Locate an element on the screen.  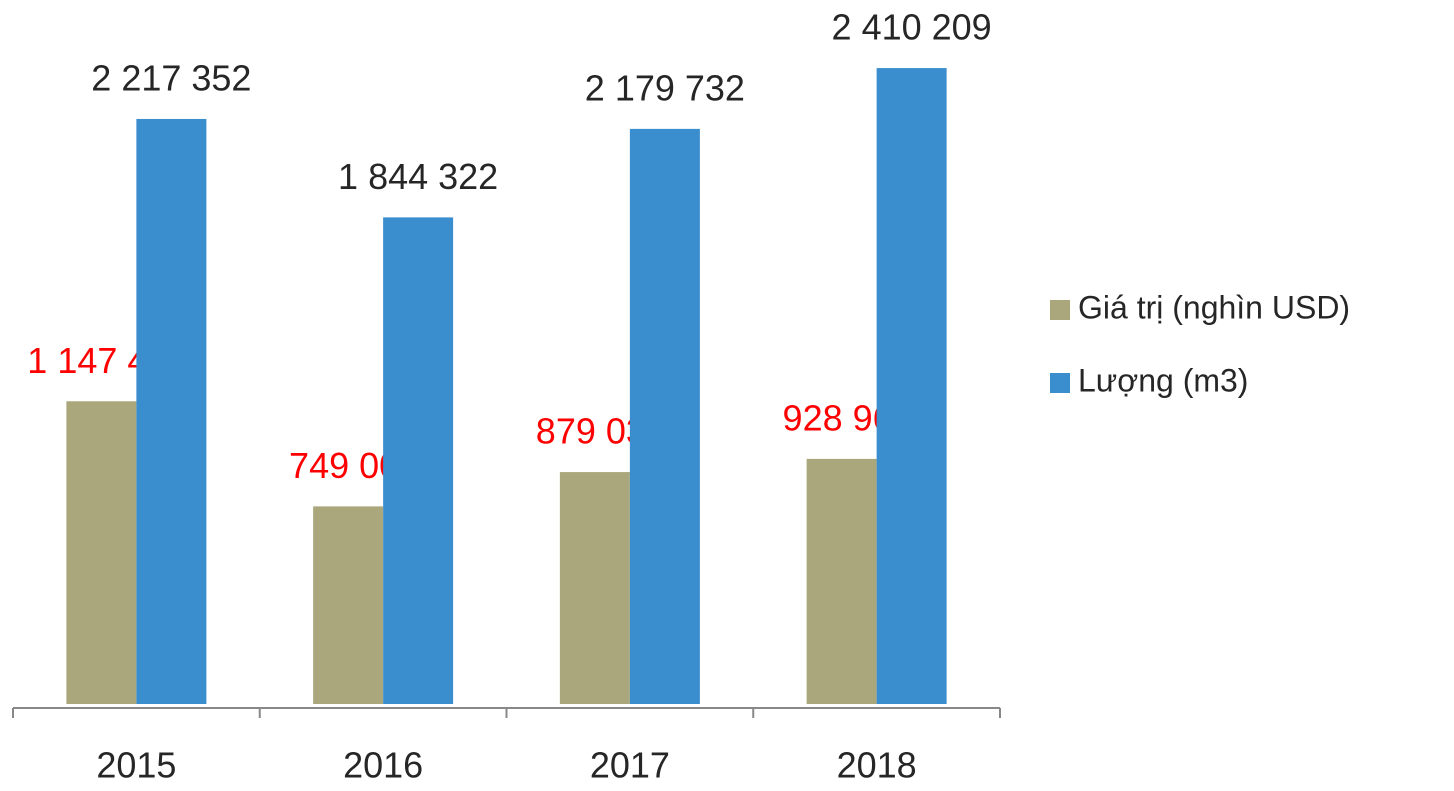
data-label: 2 179 732 is located at coordinates (665, 87).